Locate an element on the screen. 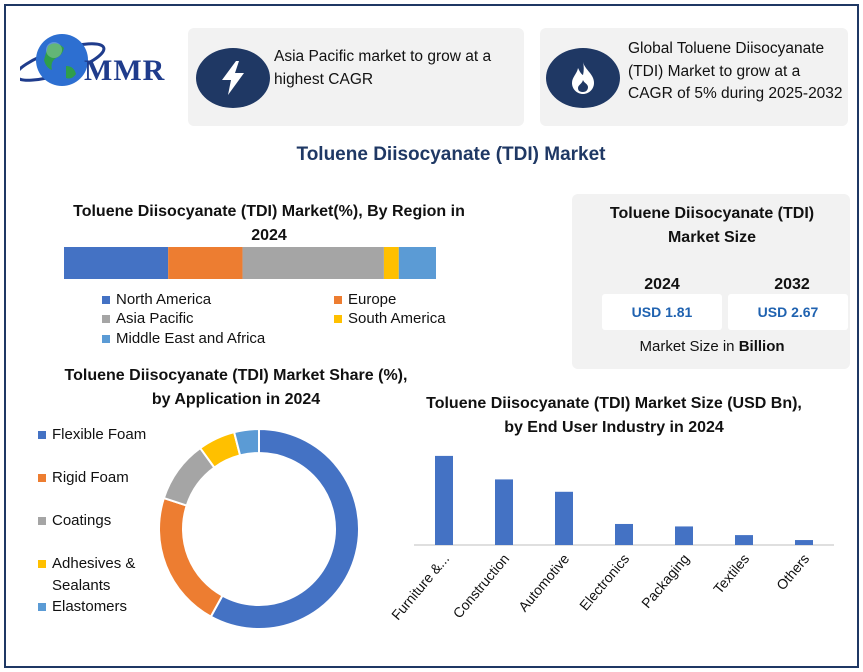 The image size is (863, 672). region-segment-north-america is located at coordinates (116, 263).